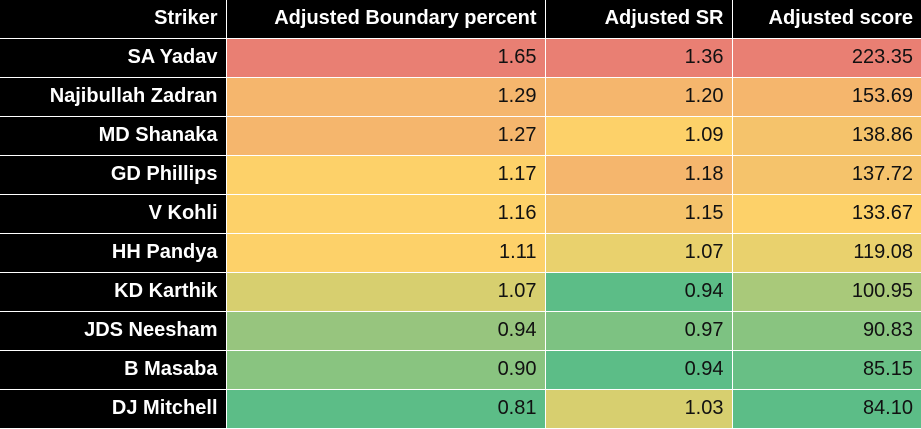 This screenshot has height=429, width=921. Describe the element at coordinates (826, 58) in the screenshot. I see `adjusted-score-cell: 223.35` at that location.